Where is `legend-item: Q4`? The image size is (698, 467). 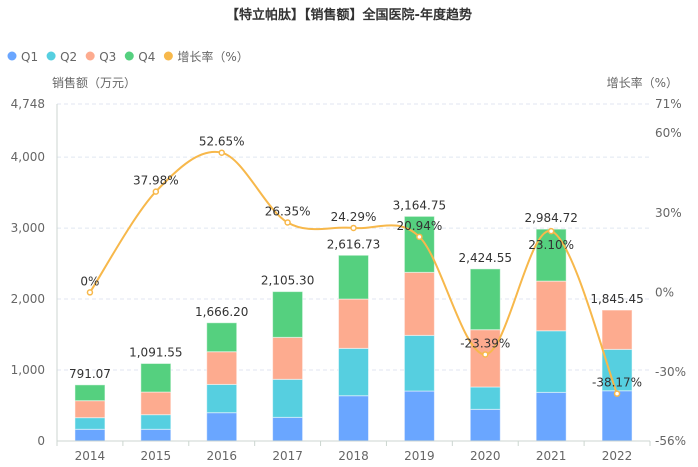 legend-item: Q4 is located at coordinates (146, 57).